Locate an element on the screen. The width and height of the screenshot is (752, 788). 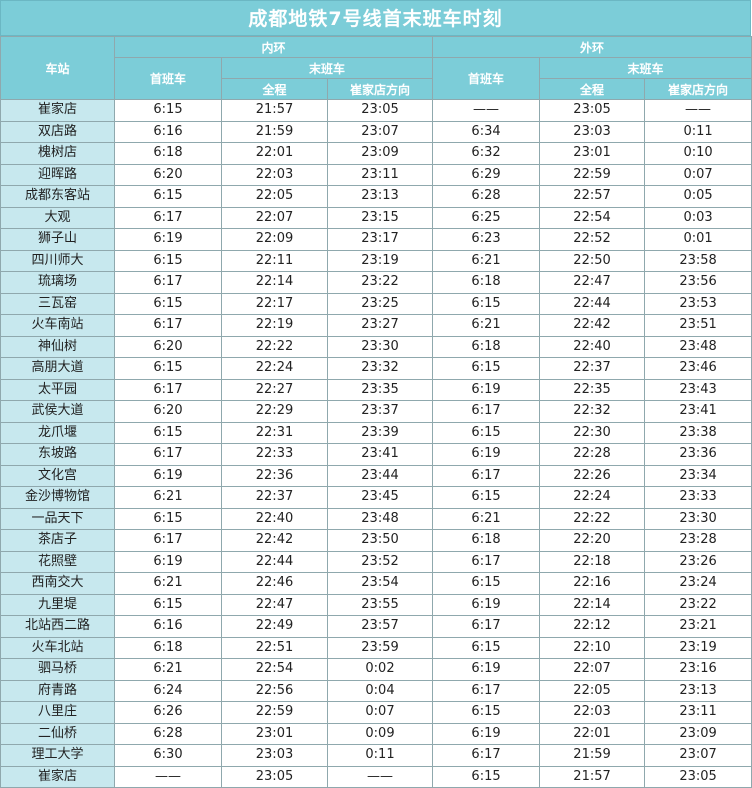
outer-last-train-cuijiadian-time: 23:34 is located at coordinates (698, 475).